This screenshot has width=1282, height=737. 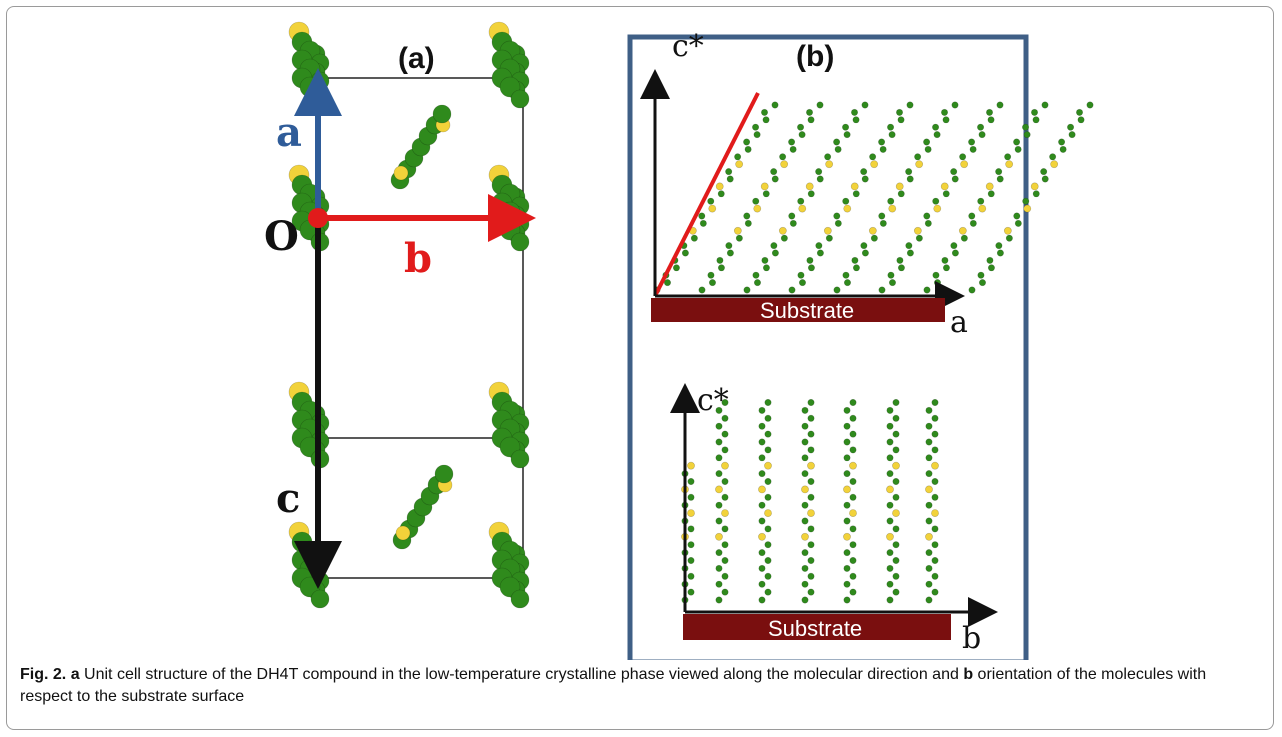 What do you see at coordinates (815, 56) in the screenshot?
I see `panel-b-label: (b)` at bounding box center [815, 56].